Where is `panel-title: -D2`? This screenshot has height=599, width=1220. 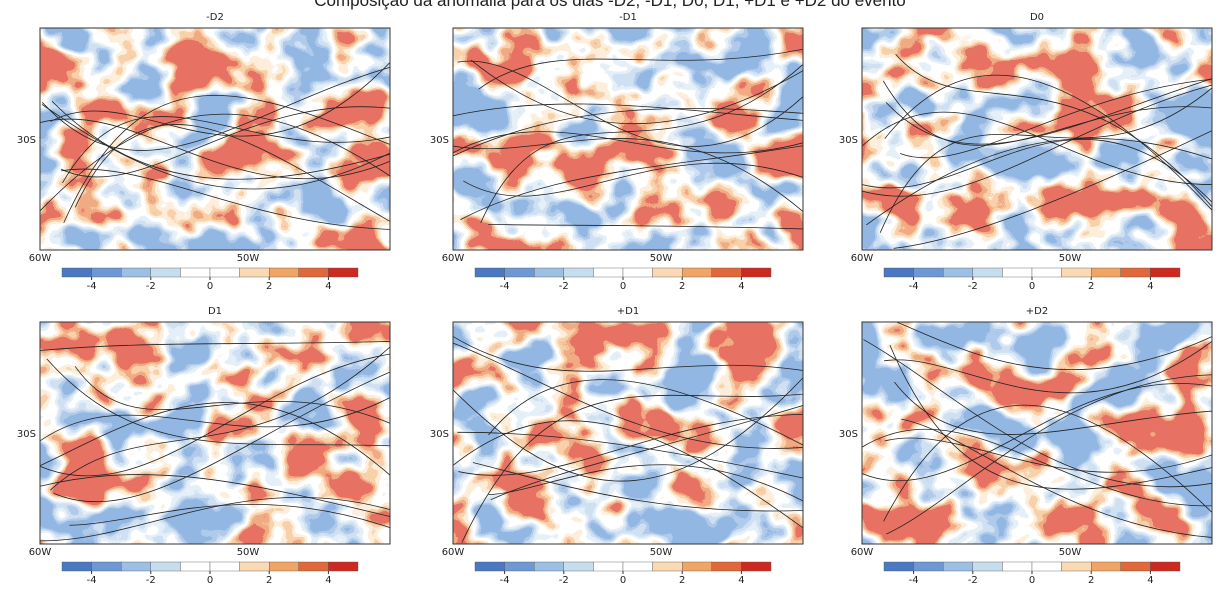
panel-title: -D2 is located at coordinates (215, 17).